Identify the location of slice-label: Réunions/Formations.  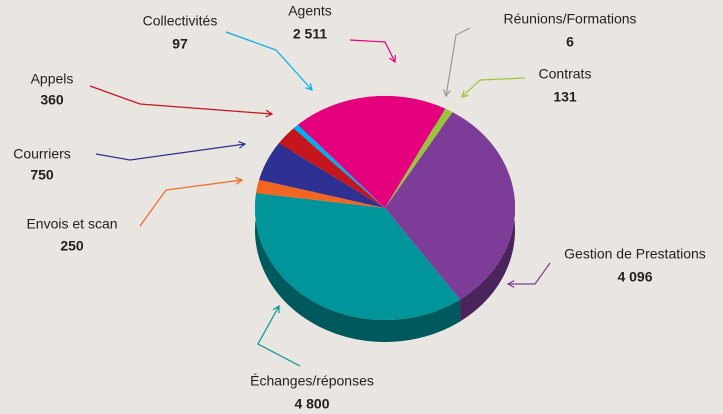
(569, 19).